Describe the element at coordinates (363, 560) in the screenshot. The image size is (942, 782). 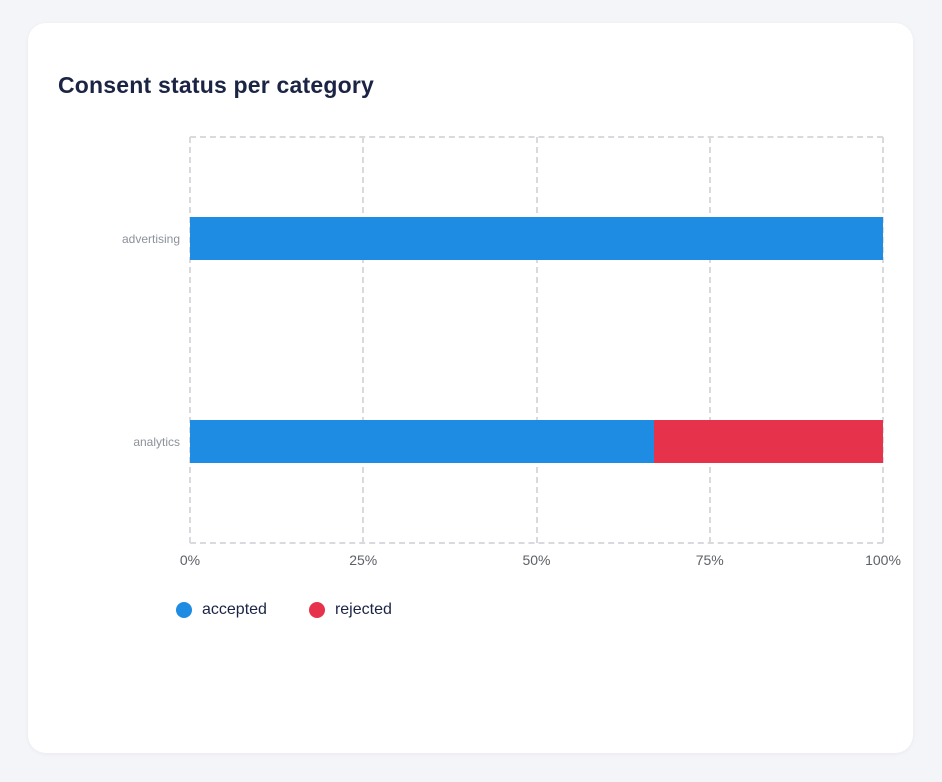
I see `x-tick-label: 25%` at that location.